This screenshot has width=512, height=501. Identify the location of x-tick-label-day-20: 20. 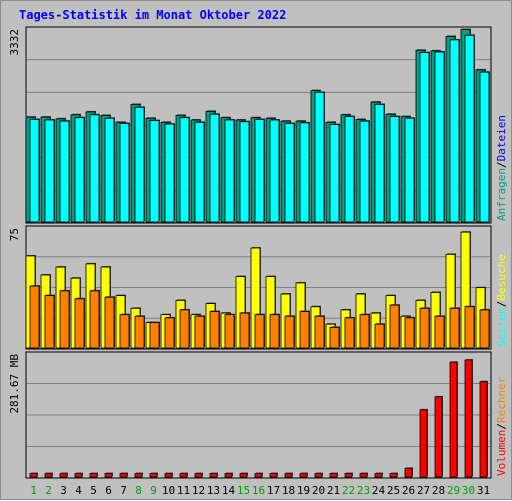
(318, 490).